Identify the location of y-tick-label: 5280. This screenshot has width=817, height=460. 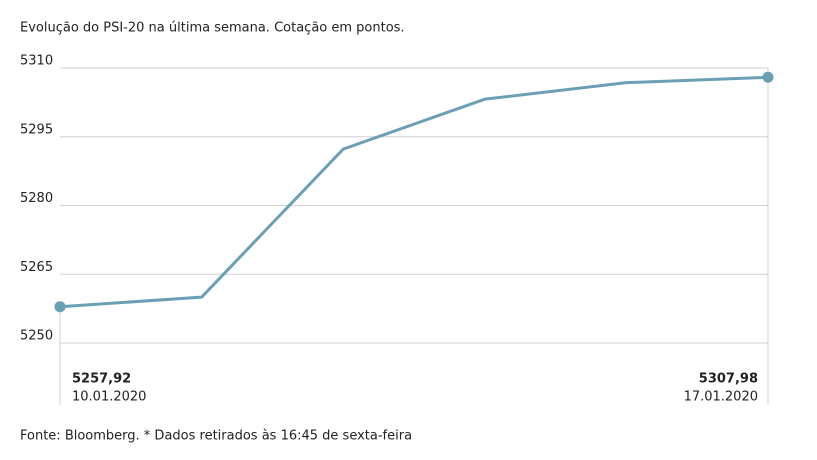
(36, 198).